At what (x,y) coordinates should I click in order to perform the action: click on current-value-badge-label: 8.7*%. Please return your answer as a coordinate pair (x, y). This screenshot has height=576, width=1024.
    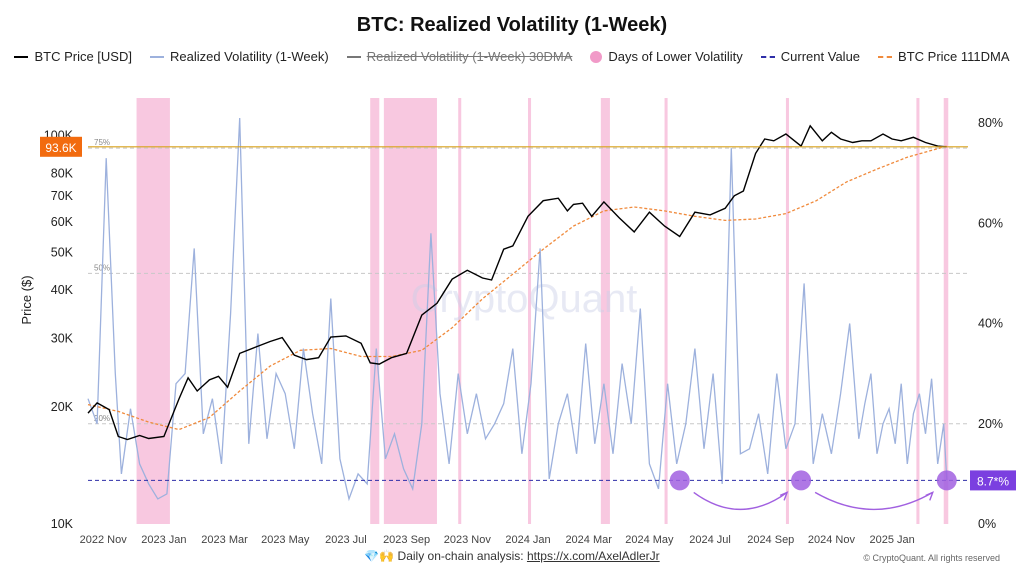
    Looking at the image, I should click on (993, 481).